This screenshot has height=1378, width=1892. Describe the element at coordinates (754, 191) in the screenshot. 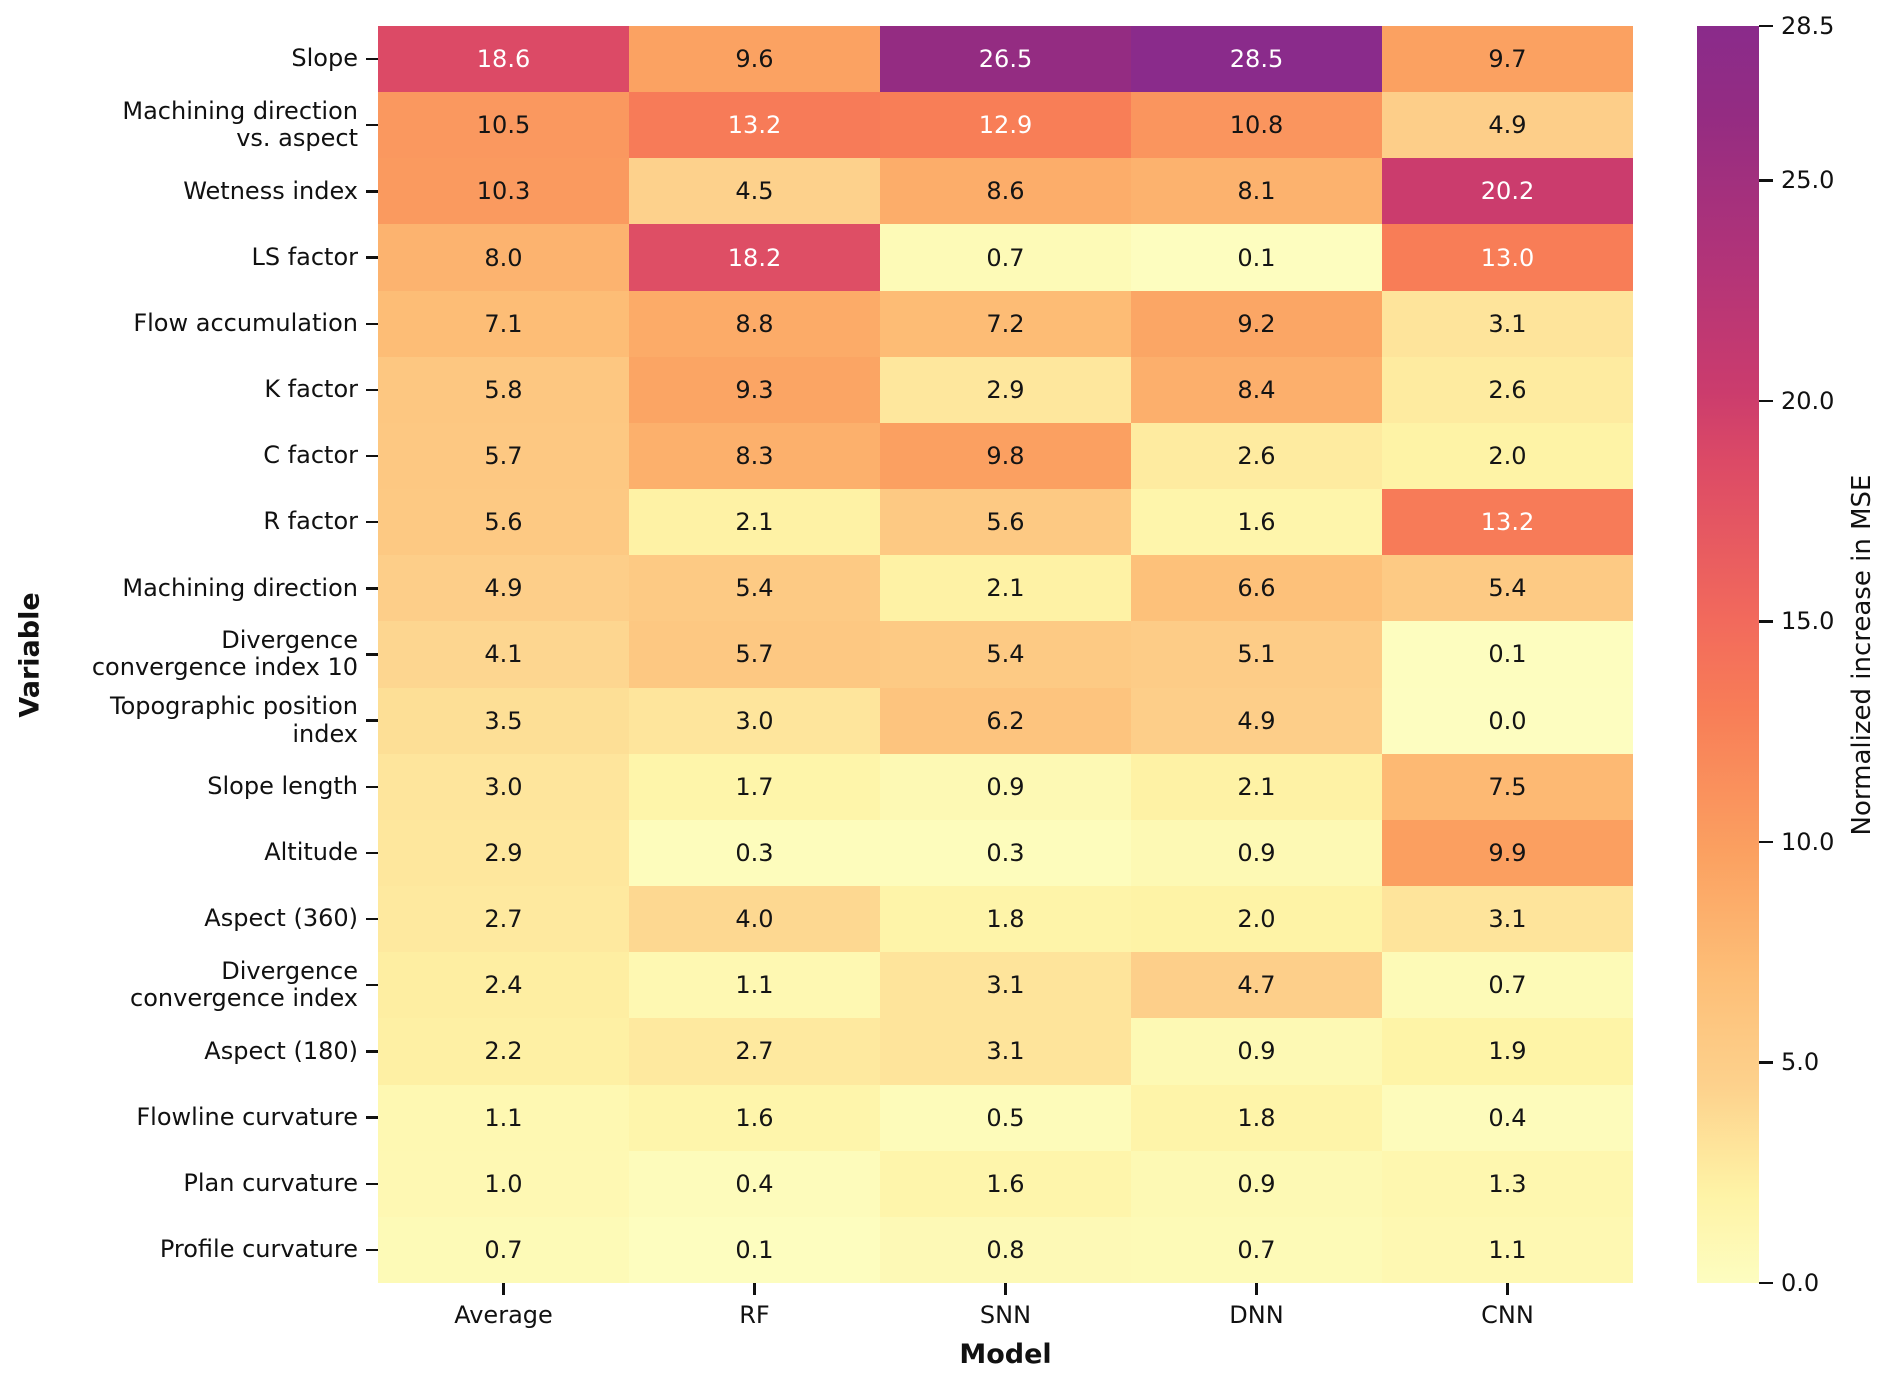

I see `heatmap-cell: 4.5` at that location.